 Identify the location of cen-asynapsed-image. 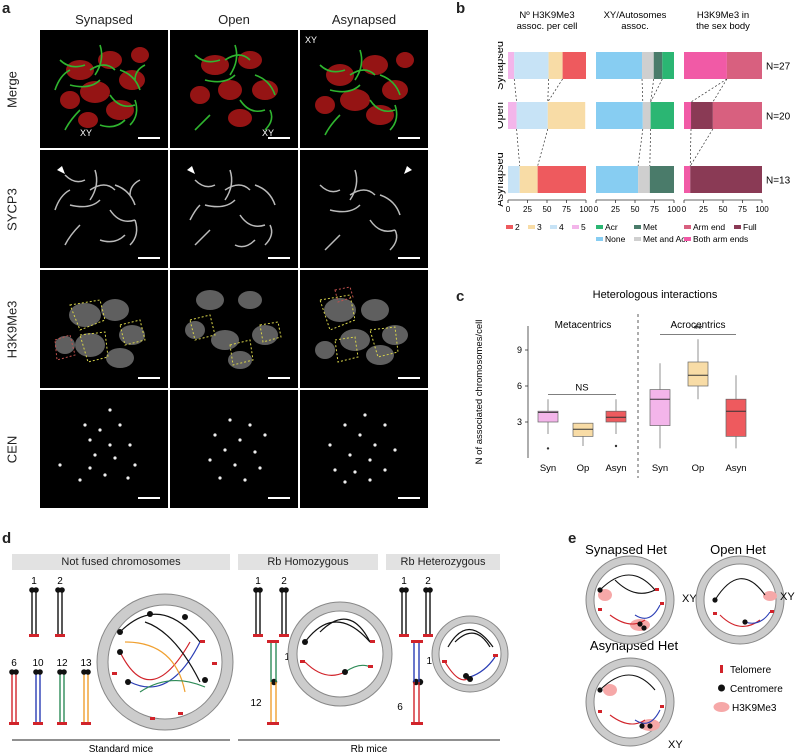
(362, 448).